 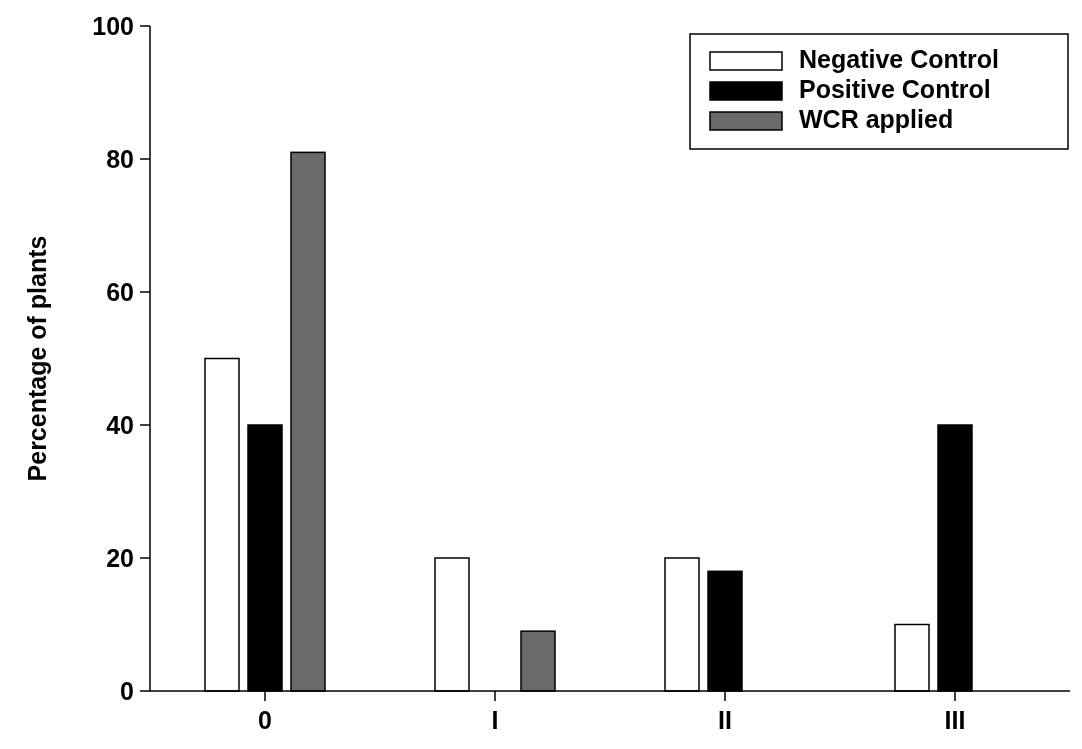 What do you see at coordinates (495, 720) in the screenshot?
I see `x-tick-label: I` at bounding box center [495, 720].